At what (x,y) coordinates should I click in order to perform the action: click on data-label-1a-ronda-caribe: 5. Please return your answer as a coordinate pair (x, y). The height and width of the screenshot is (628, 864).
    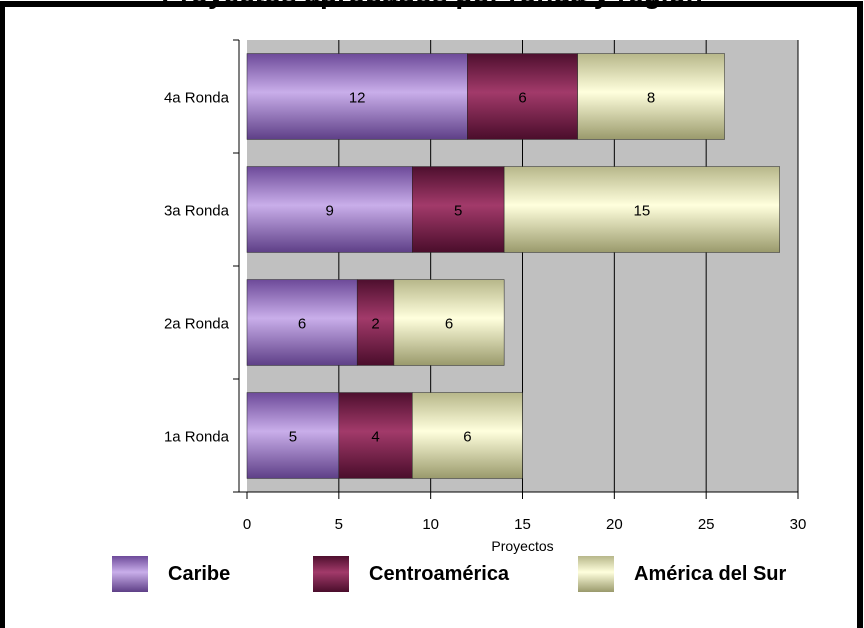
    Looking at the image, I should click on (293, 437).